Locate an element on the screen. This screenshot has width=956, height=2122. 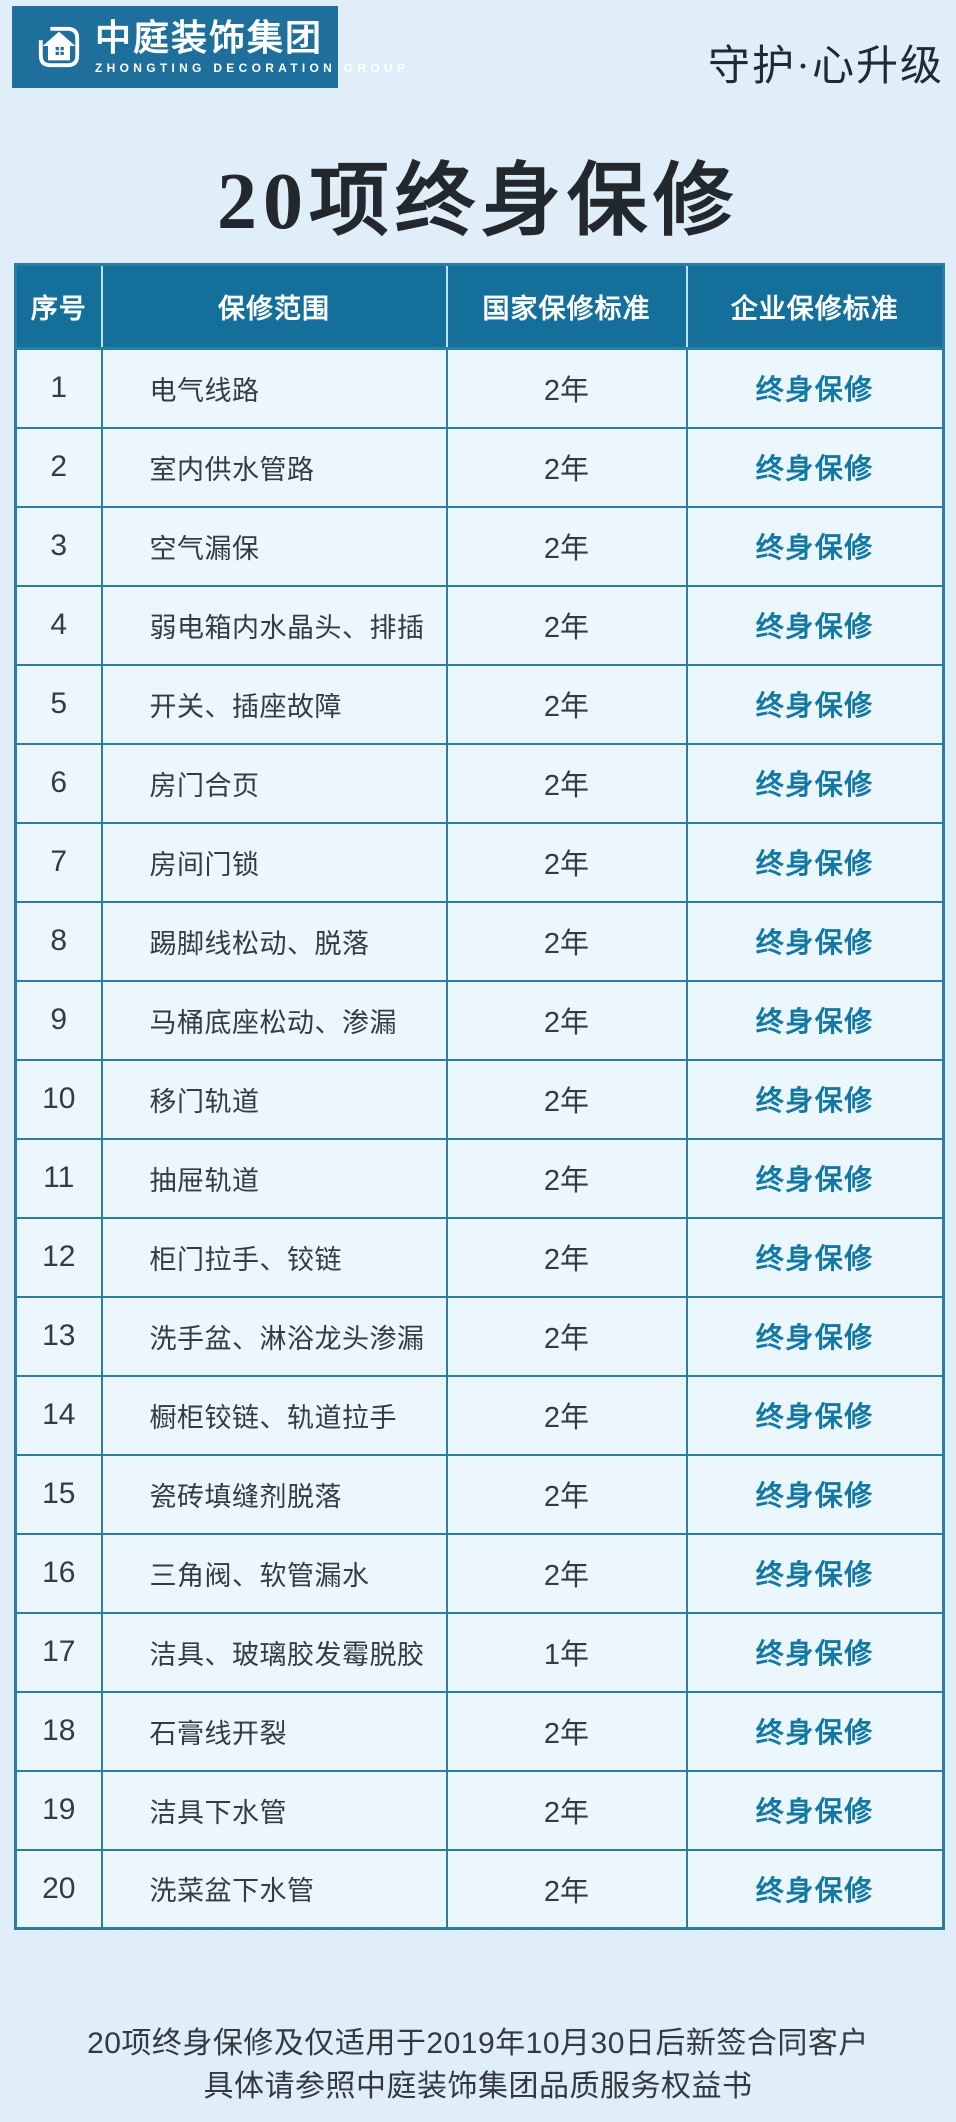
warranty-scope-cell: 弱电箱内水晶头、排插 is located at coordinates (274, 625).